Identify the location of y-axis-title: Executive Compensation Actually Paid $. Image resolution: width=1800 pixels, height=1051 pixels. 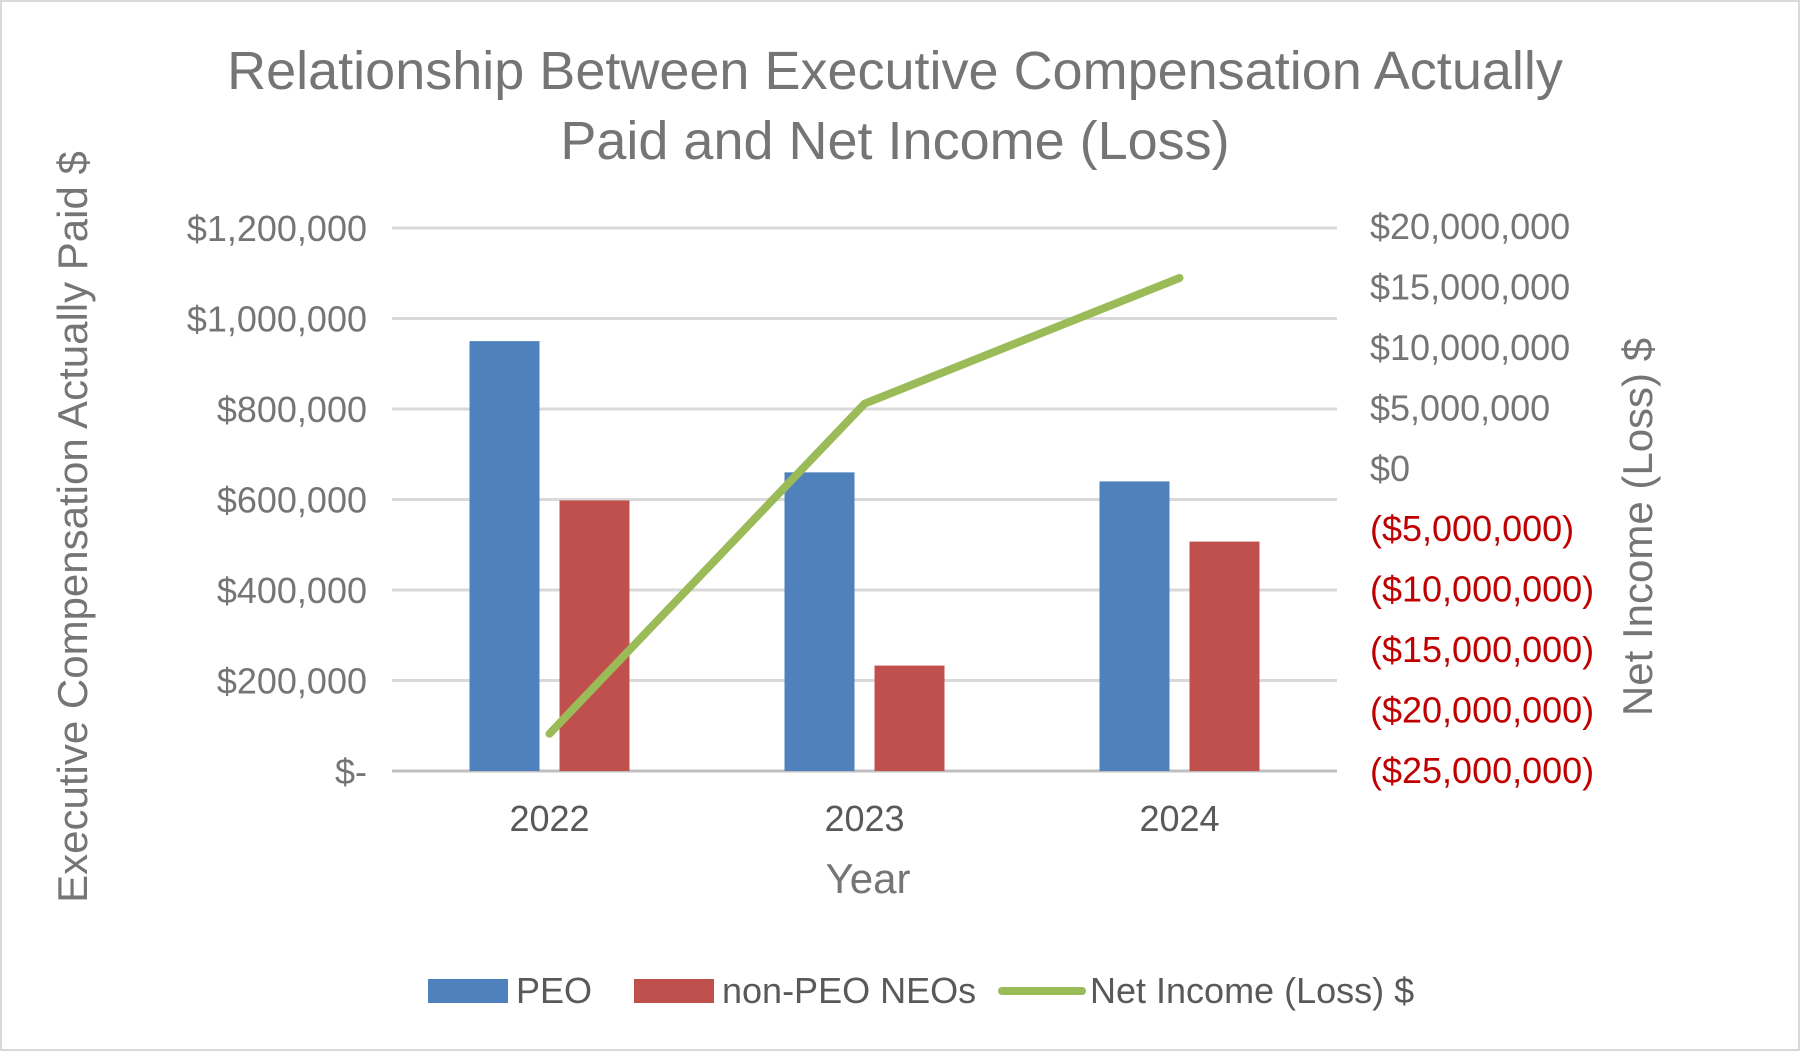
(72, 527).